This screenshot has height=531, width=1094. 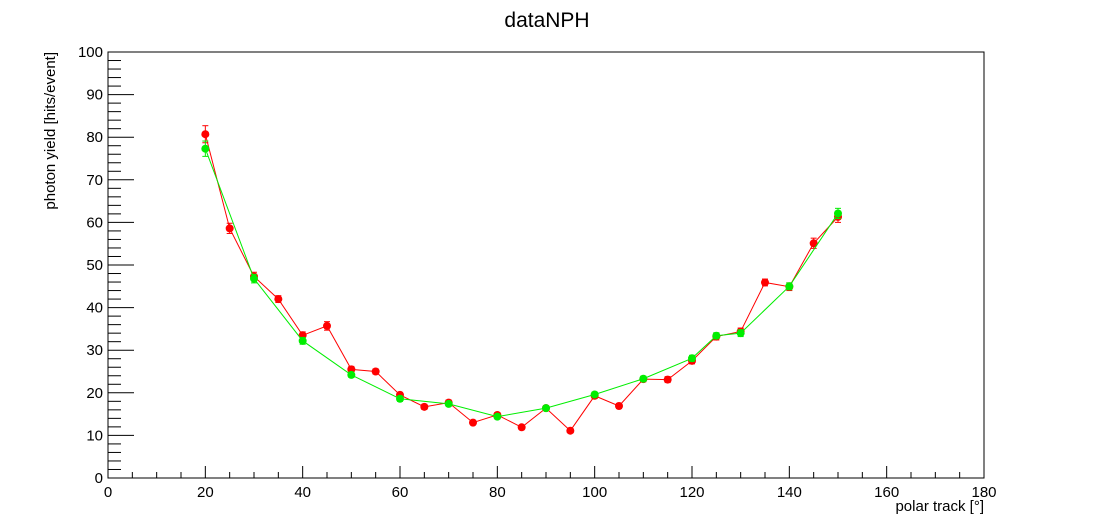 I want to click on x-tick-label: 180, so click(x=983, y=492).